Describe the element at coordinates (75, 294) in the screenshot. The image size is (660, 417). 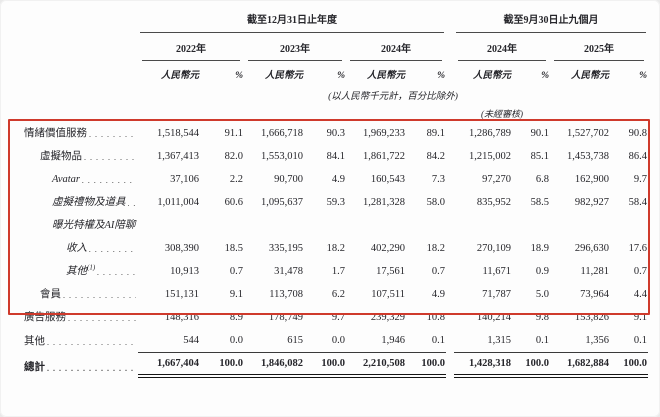
I see `row-label: 會員` at that location.